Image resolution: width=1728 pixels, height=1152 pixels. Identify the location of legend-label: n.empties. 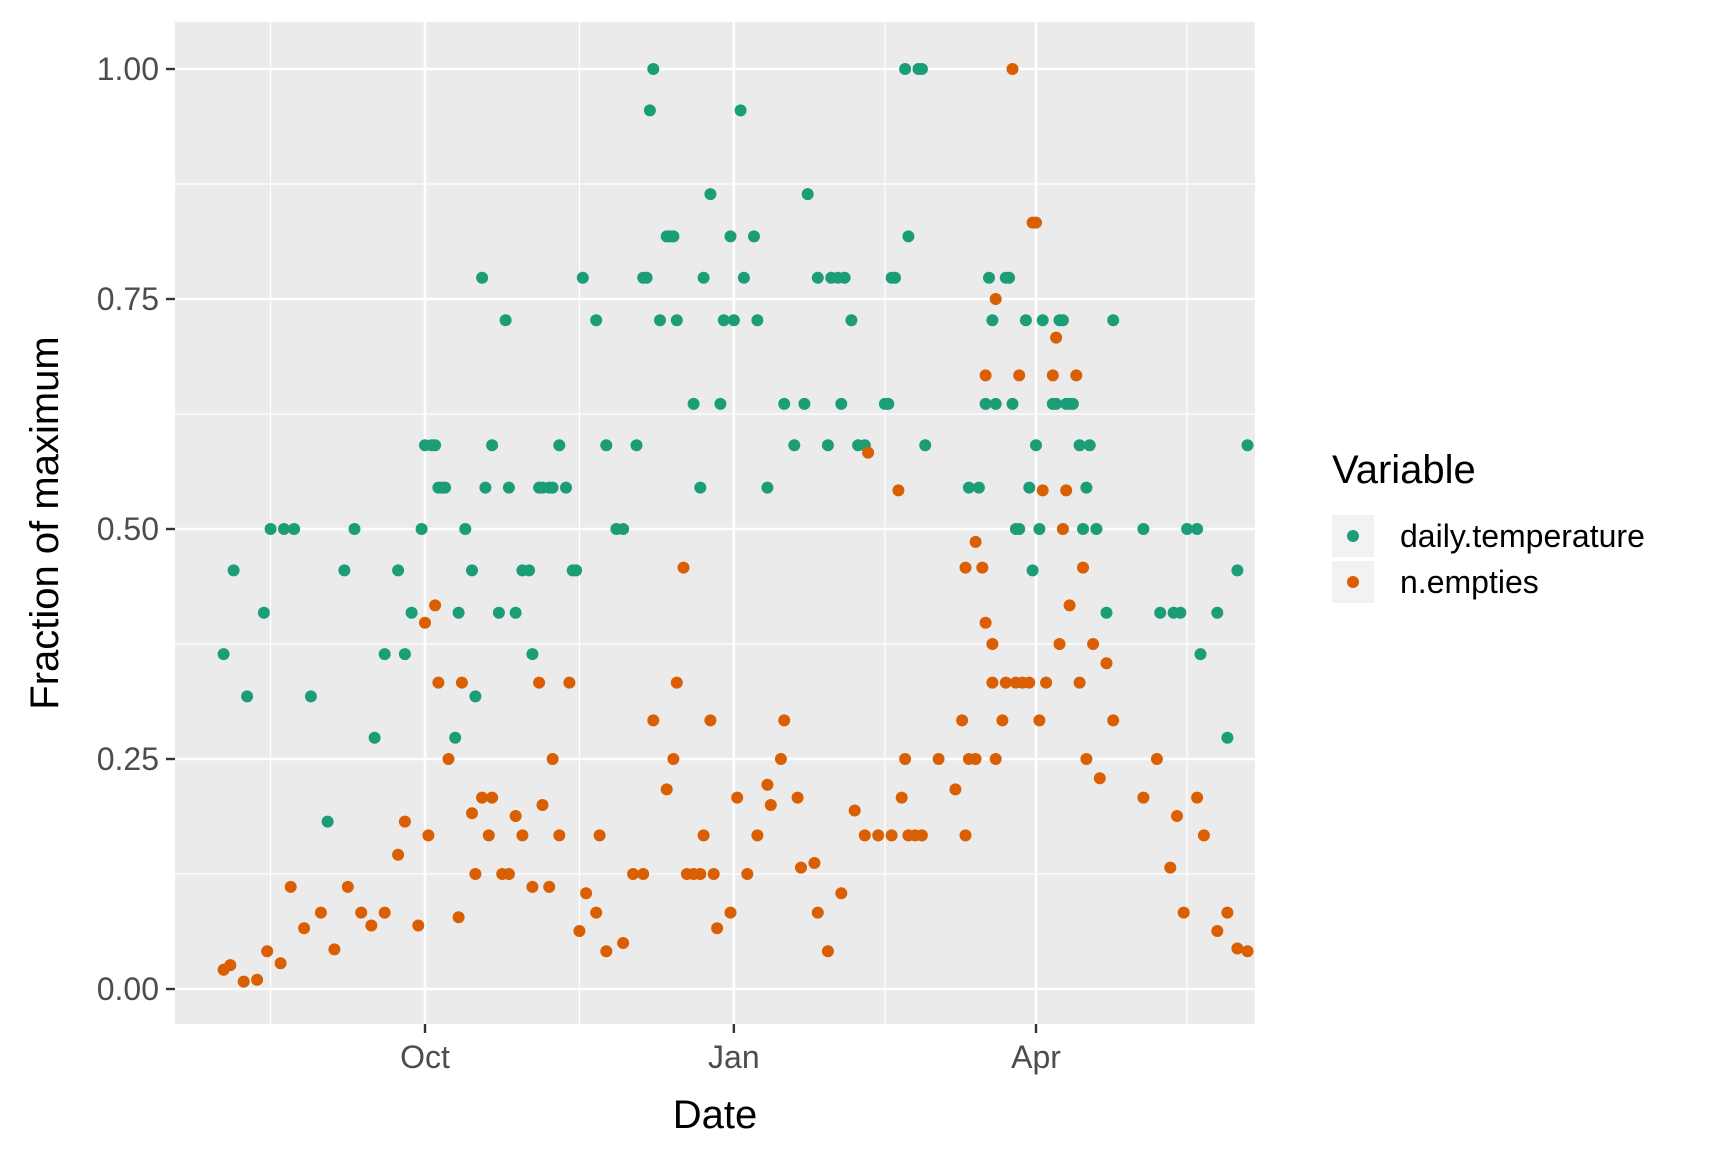
(1469, 582).